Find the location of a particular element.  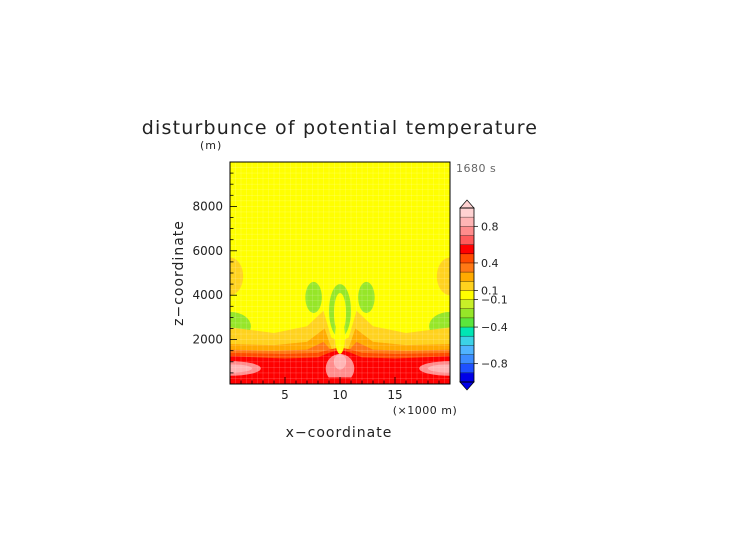

colorbar-tick-label: 0.1 is located at coordinates (490, 290).